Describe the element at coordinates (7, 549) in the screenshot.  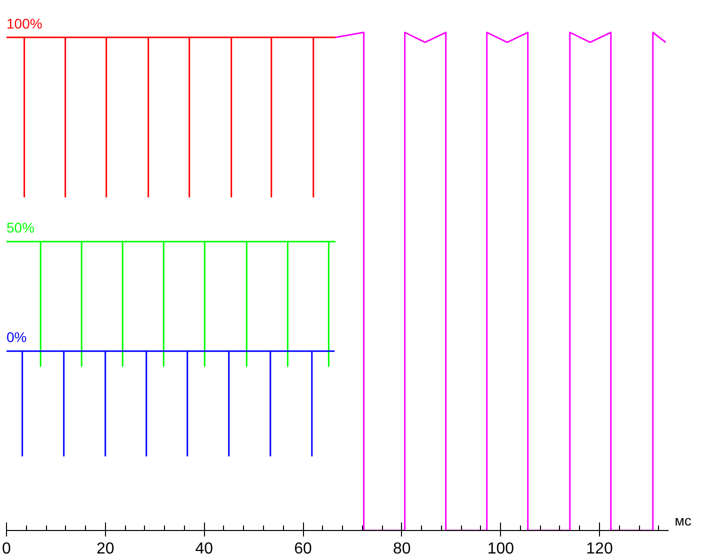
I see `x-tick-label: 0` at that location.